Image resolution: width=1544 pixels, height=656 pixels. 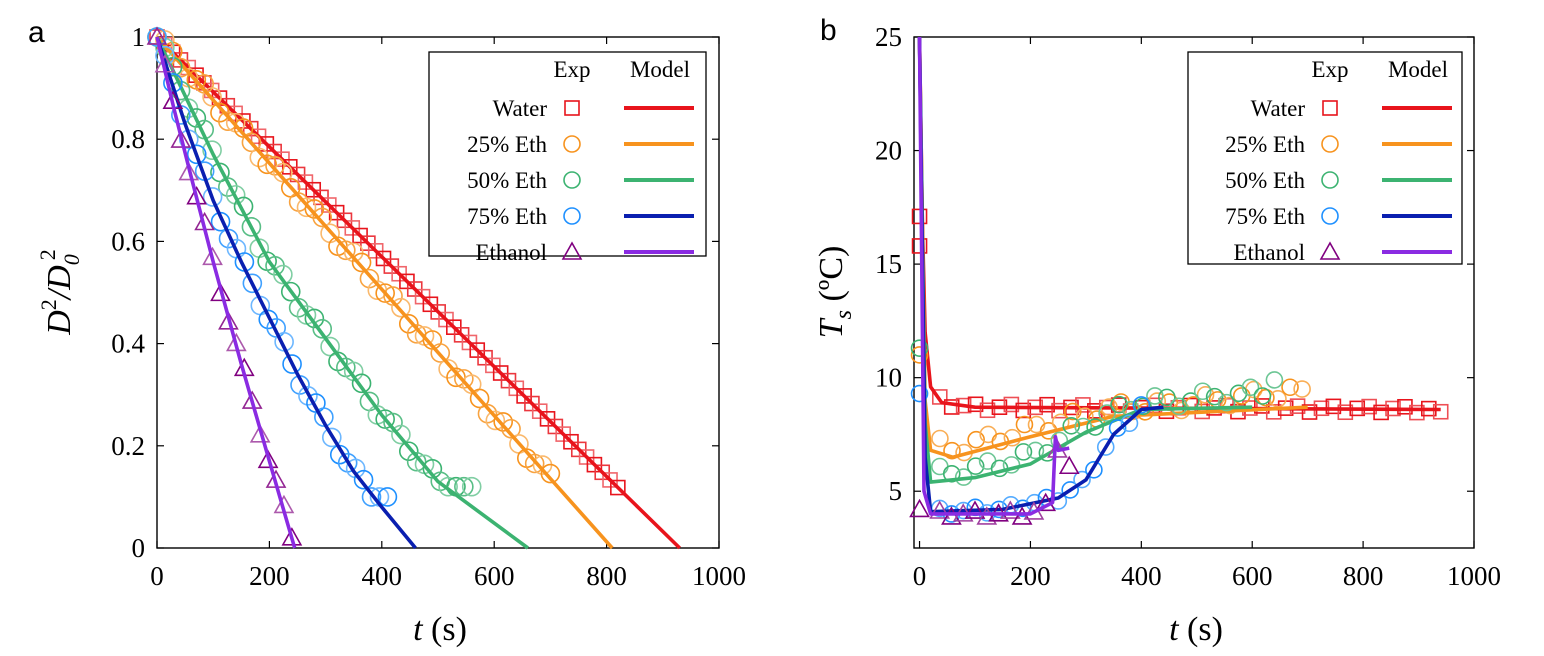 What do you see at coordinates (1252, 576) in the screenshot?
I see `panel-b-xtick-label: 600` at bounding box center [1252, 576].